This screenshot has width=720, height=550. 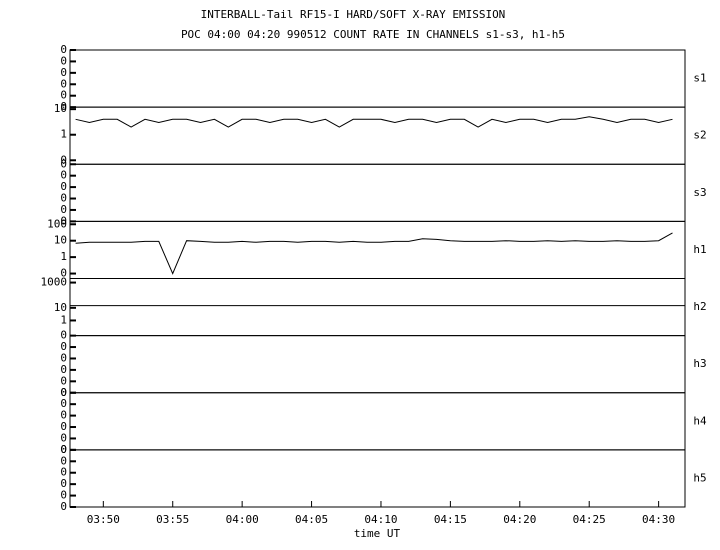 I want to click on panel-name: h1, so click(x=699, y=249).